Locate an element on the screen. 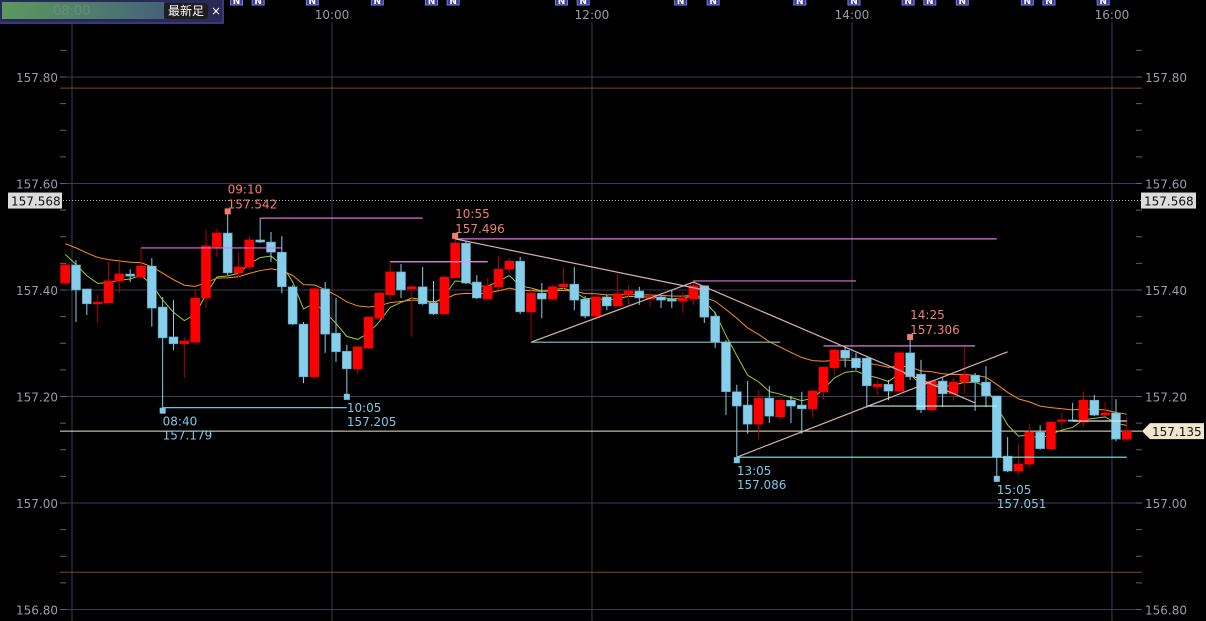  high-price-label: 157.542 is located at coordinates (253, 204).